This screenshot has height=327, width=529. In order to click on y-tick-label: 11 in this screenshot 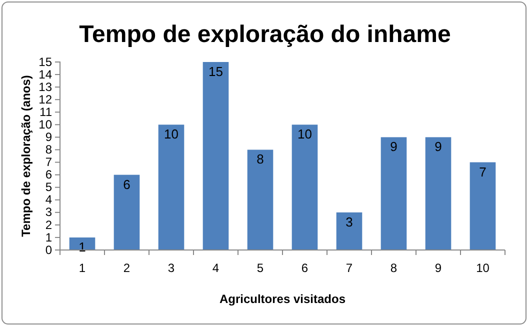, I will do `click(46, 111)`.